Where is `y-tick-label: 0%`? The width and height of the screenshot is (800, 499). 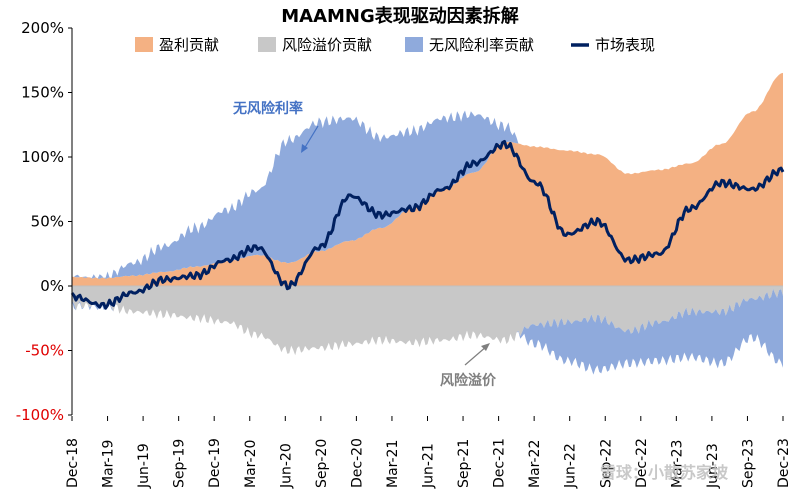
y-tick-label: 0% is located at coordinates (52, 286).